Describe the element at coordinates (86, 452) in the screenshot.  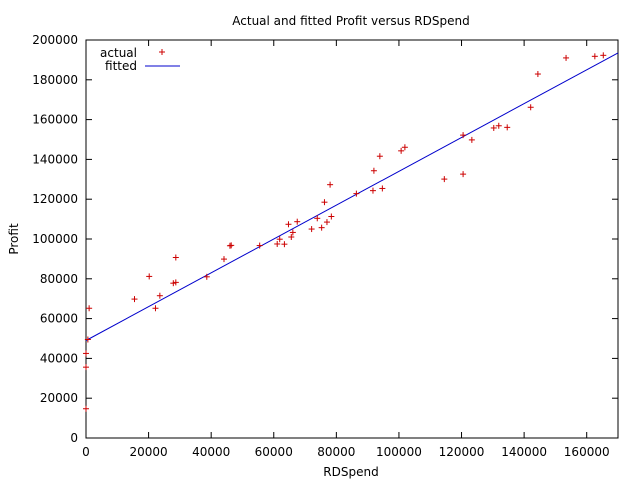
I see `x-tick-label: 0` at that location.